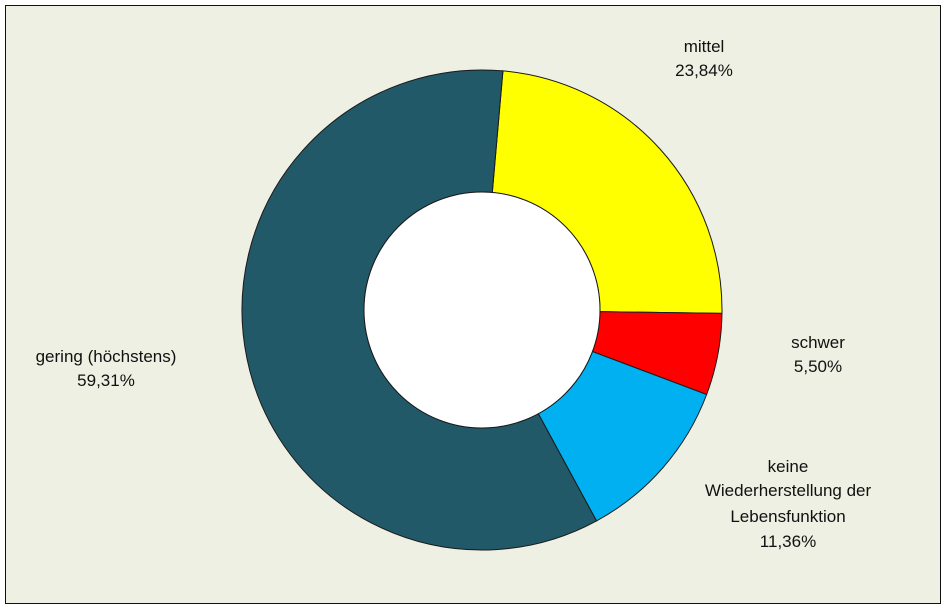 This screenshot has width=948, height=604. I want to click on label-gering-name: gering (höchstens), so click(106, 356).